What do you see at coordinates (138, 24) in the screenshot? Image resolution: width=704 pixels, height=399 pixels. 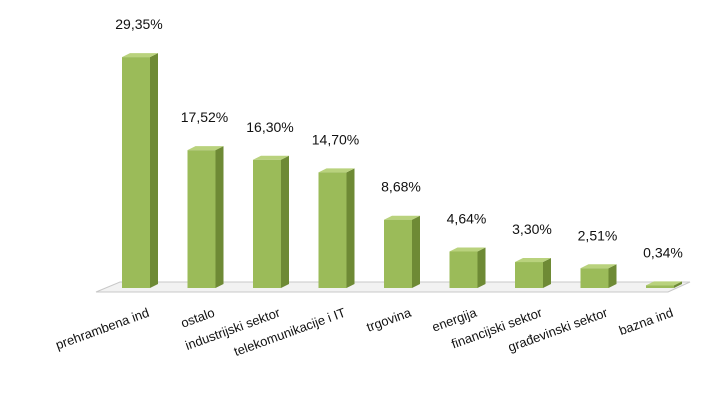 I see `data-label-1: 29,35%` at bounding box center [138, 24].